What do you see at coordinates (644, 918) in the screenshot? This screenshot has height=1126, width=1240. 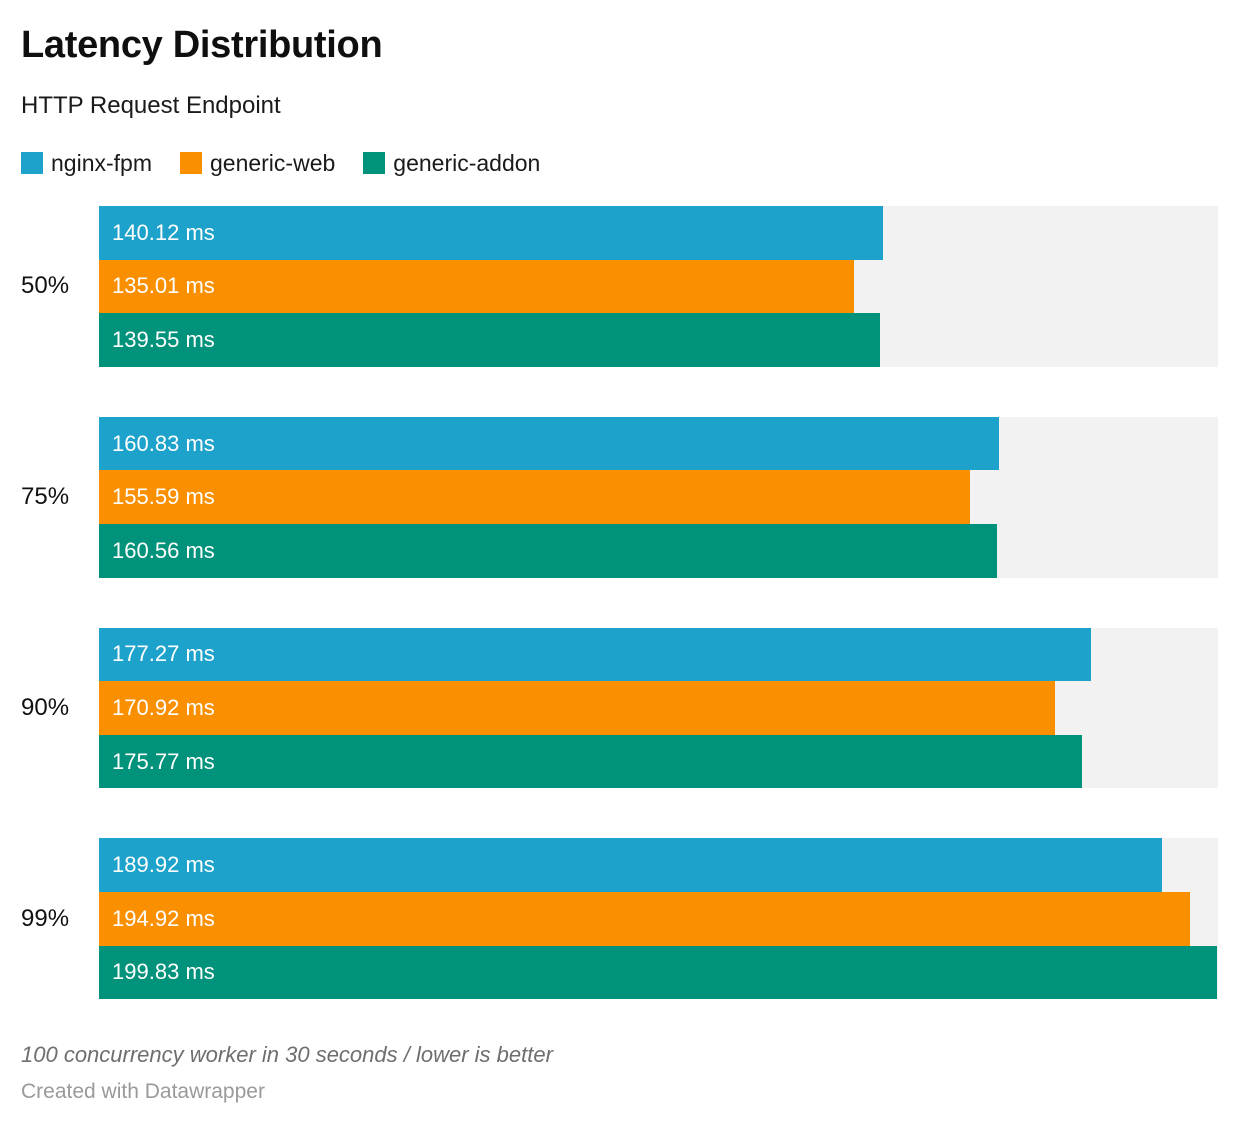 I see `bar-generic-web-99%: 194.92 ms` at bounding box center [644, 918].